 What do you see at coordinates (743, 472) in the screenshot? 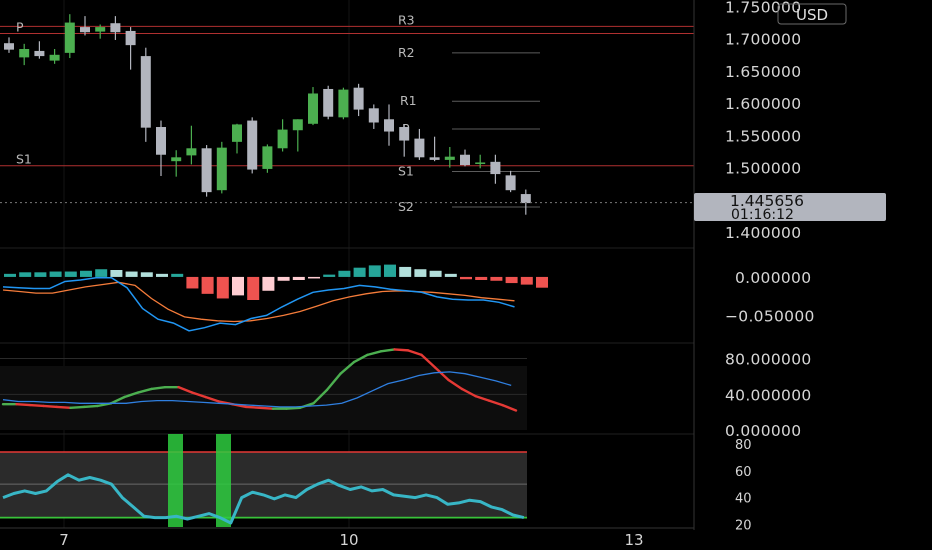
I see `rsi-ytick-label-1: 60` at bounding box center [743, 472].